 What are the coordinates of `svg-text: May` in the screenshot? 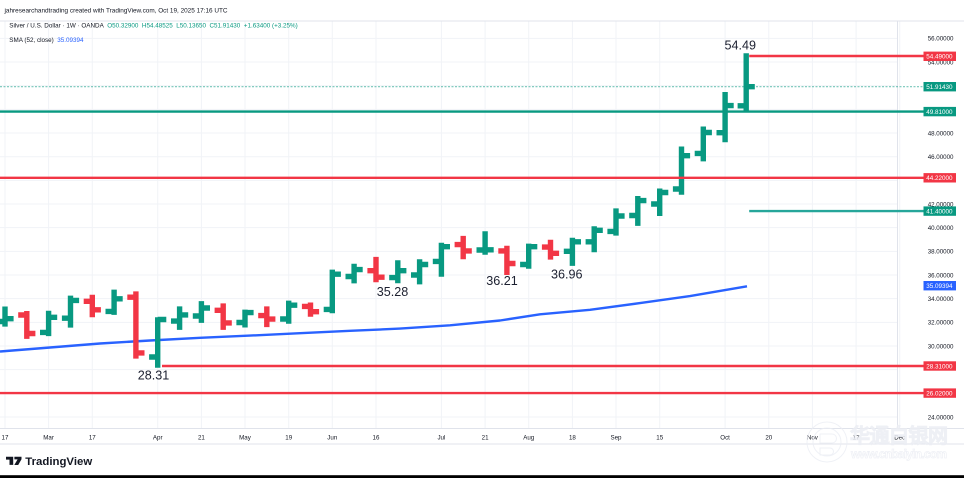 It's located at (245, 437).